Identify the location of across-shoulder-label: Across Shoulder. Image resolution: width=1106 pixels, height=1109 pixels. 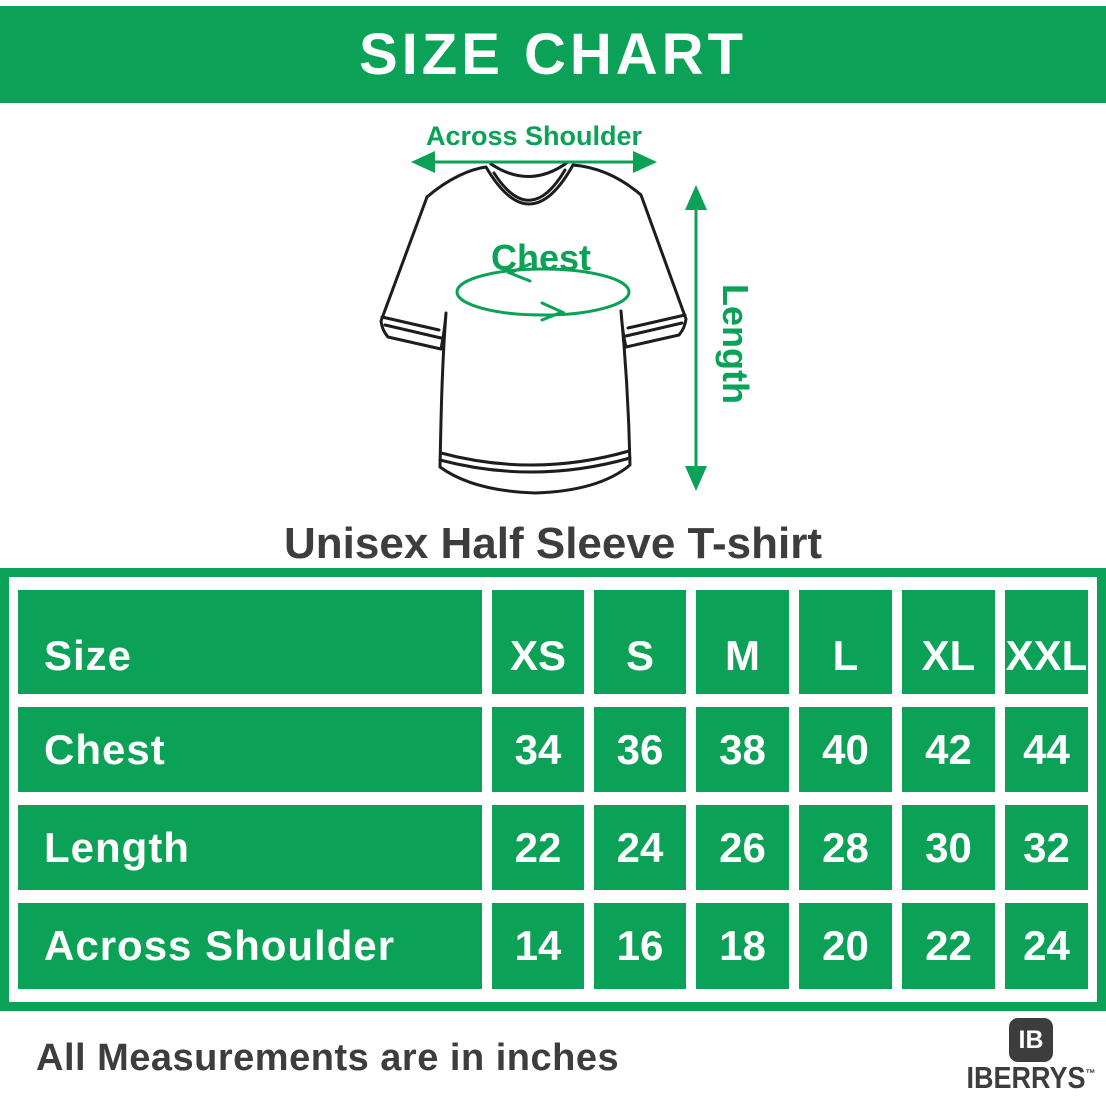
(534, 136).